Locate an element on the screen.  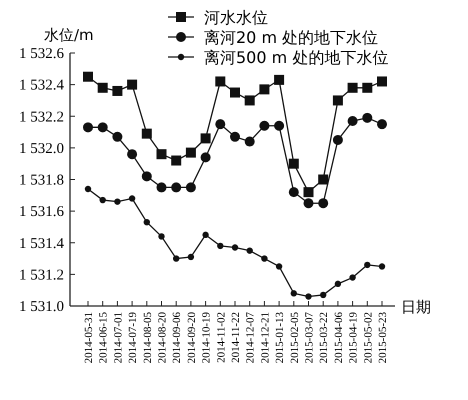
y-tick-label: 1 531.8 is located at coordinates (41, 180).